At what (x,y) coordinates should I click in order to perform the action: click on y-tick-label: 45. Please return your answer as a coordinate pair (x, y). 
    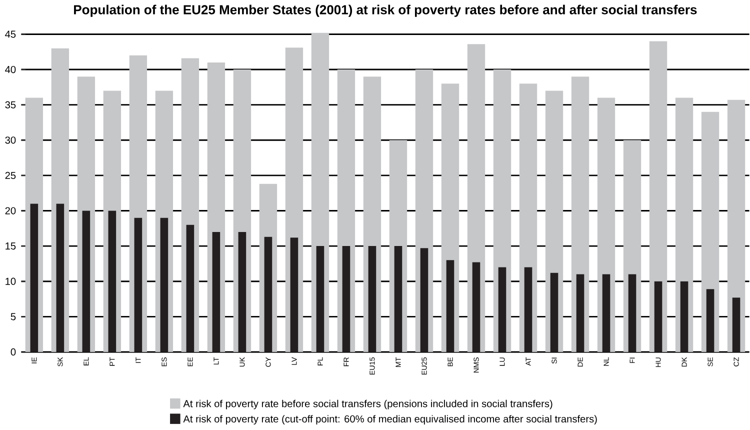
    Looking at the image, I should click on (10, 34).